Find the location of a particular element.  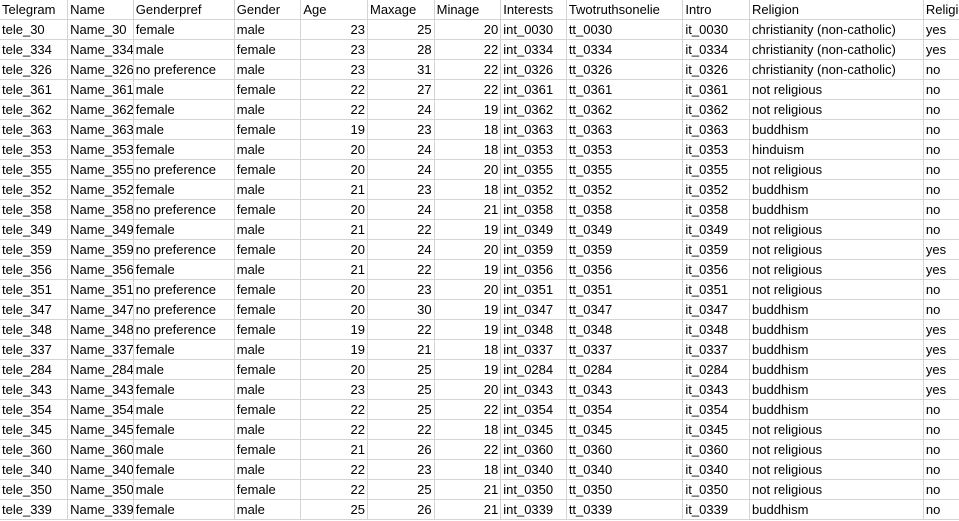

table-cell: int_0356 is located at coordinates (533, 269).